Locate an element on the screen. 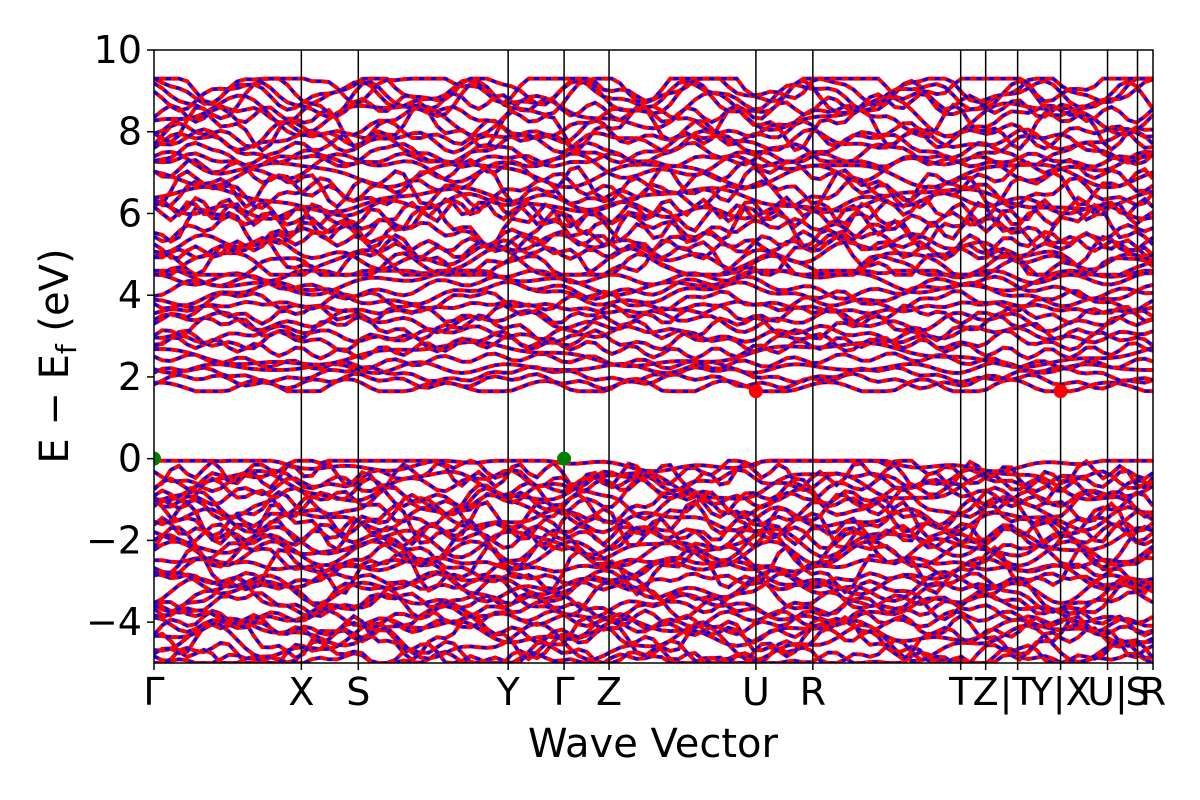 Image resolution: width=1200 pixels, height=800 pixels. x-axis-title: Wave Vector is located at coordinates (653, 744).